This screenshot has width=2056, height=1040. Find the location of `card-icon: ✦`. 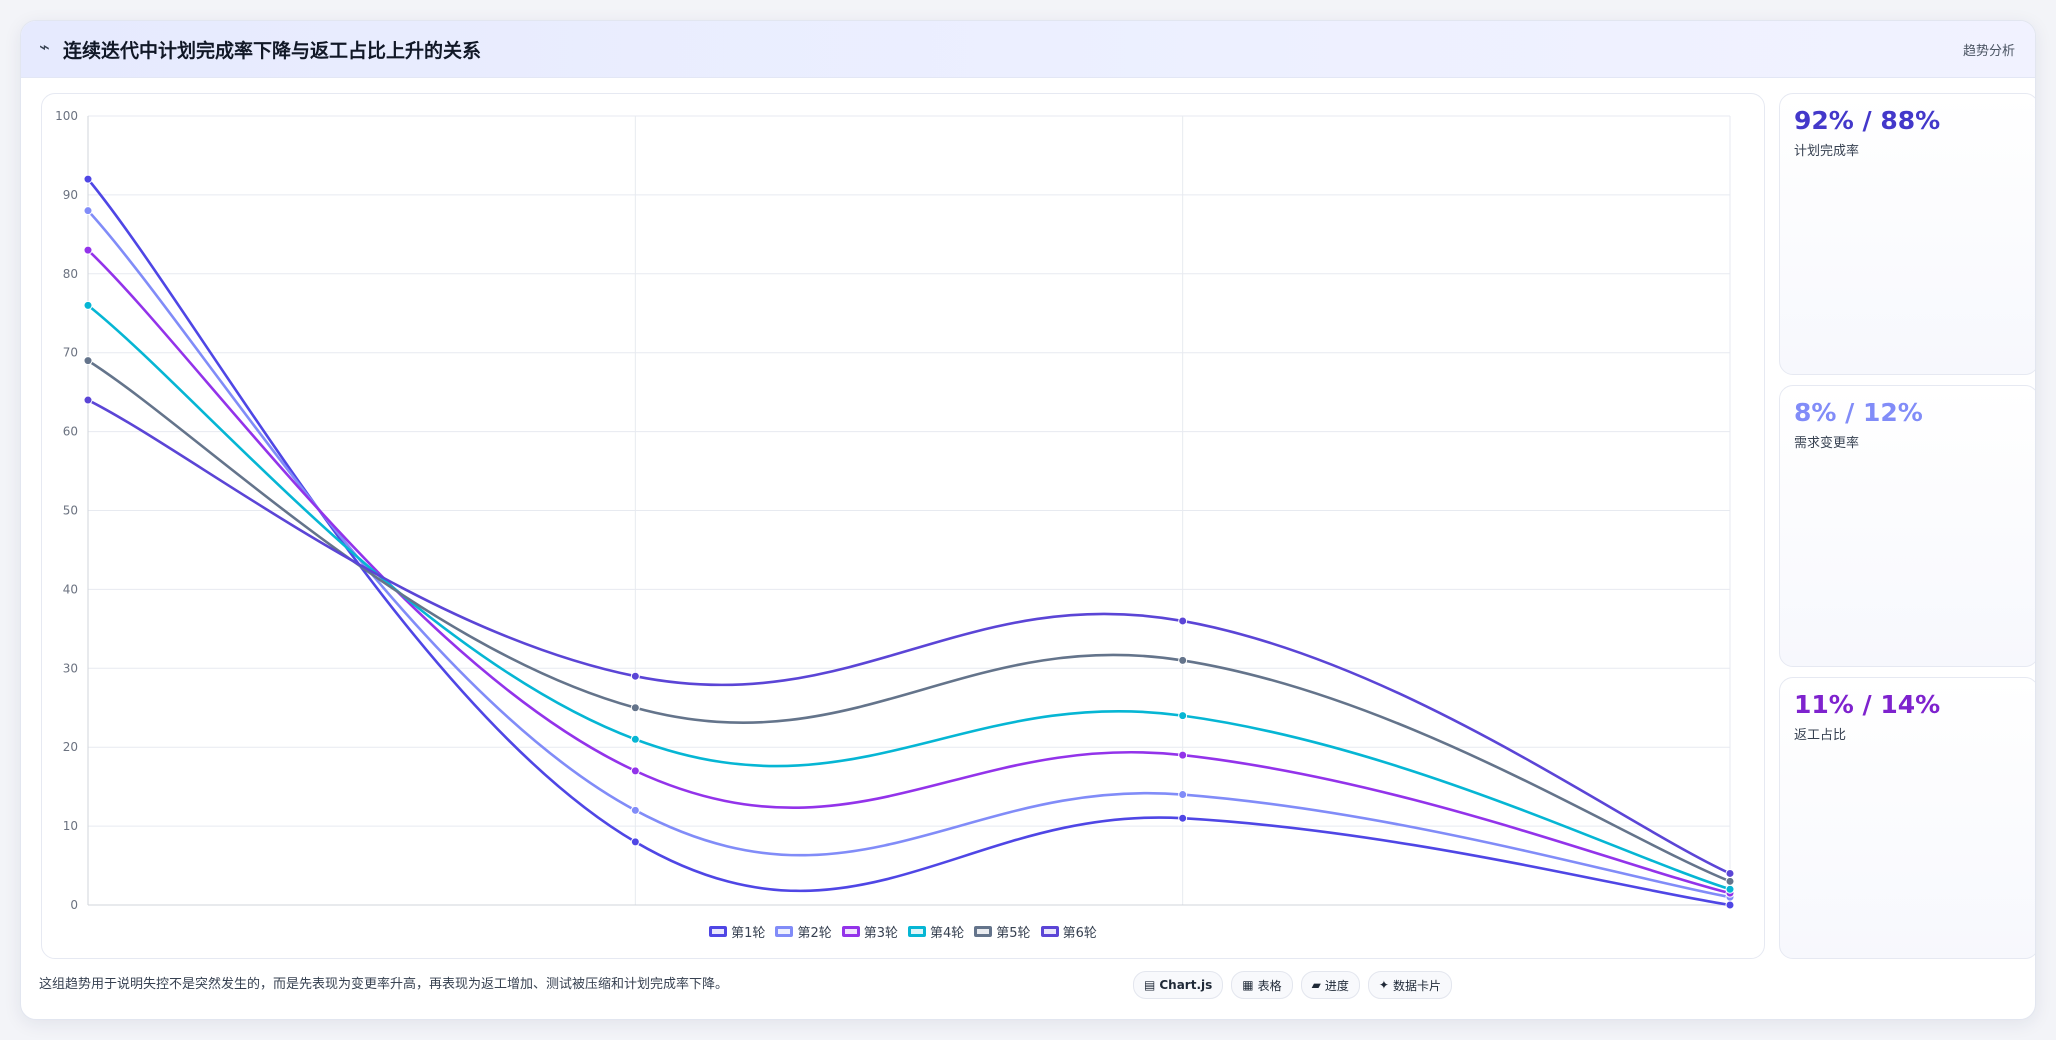

card-icon: ✦ is located at coordinates (1383, 985).